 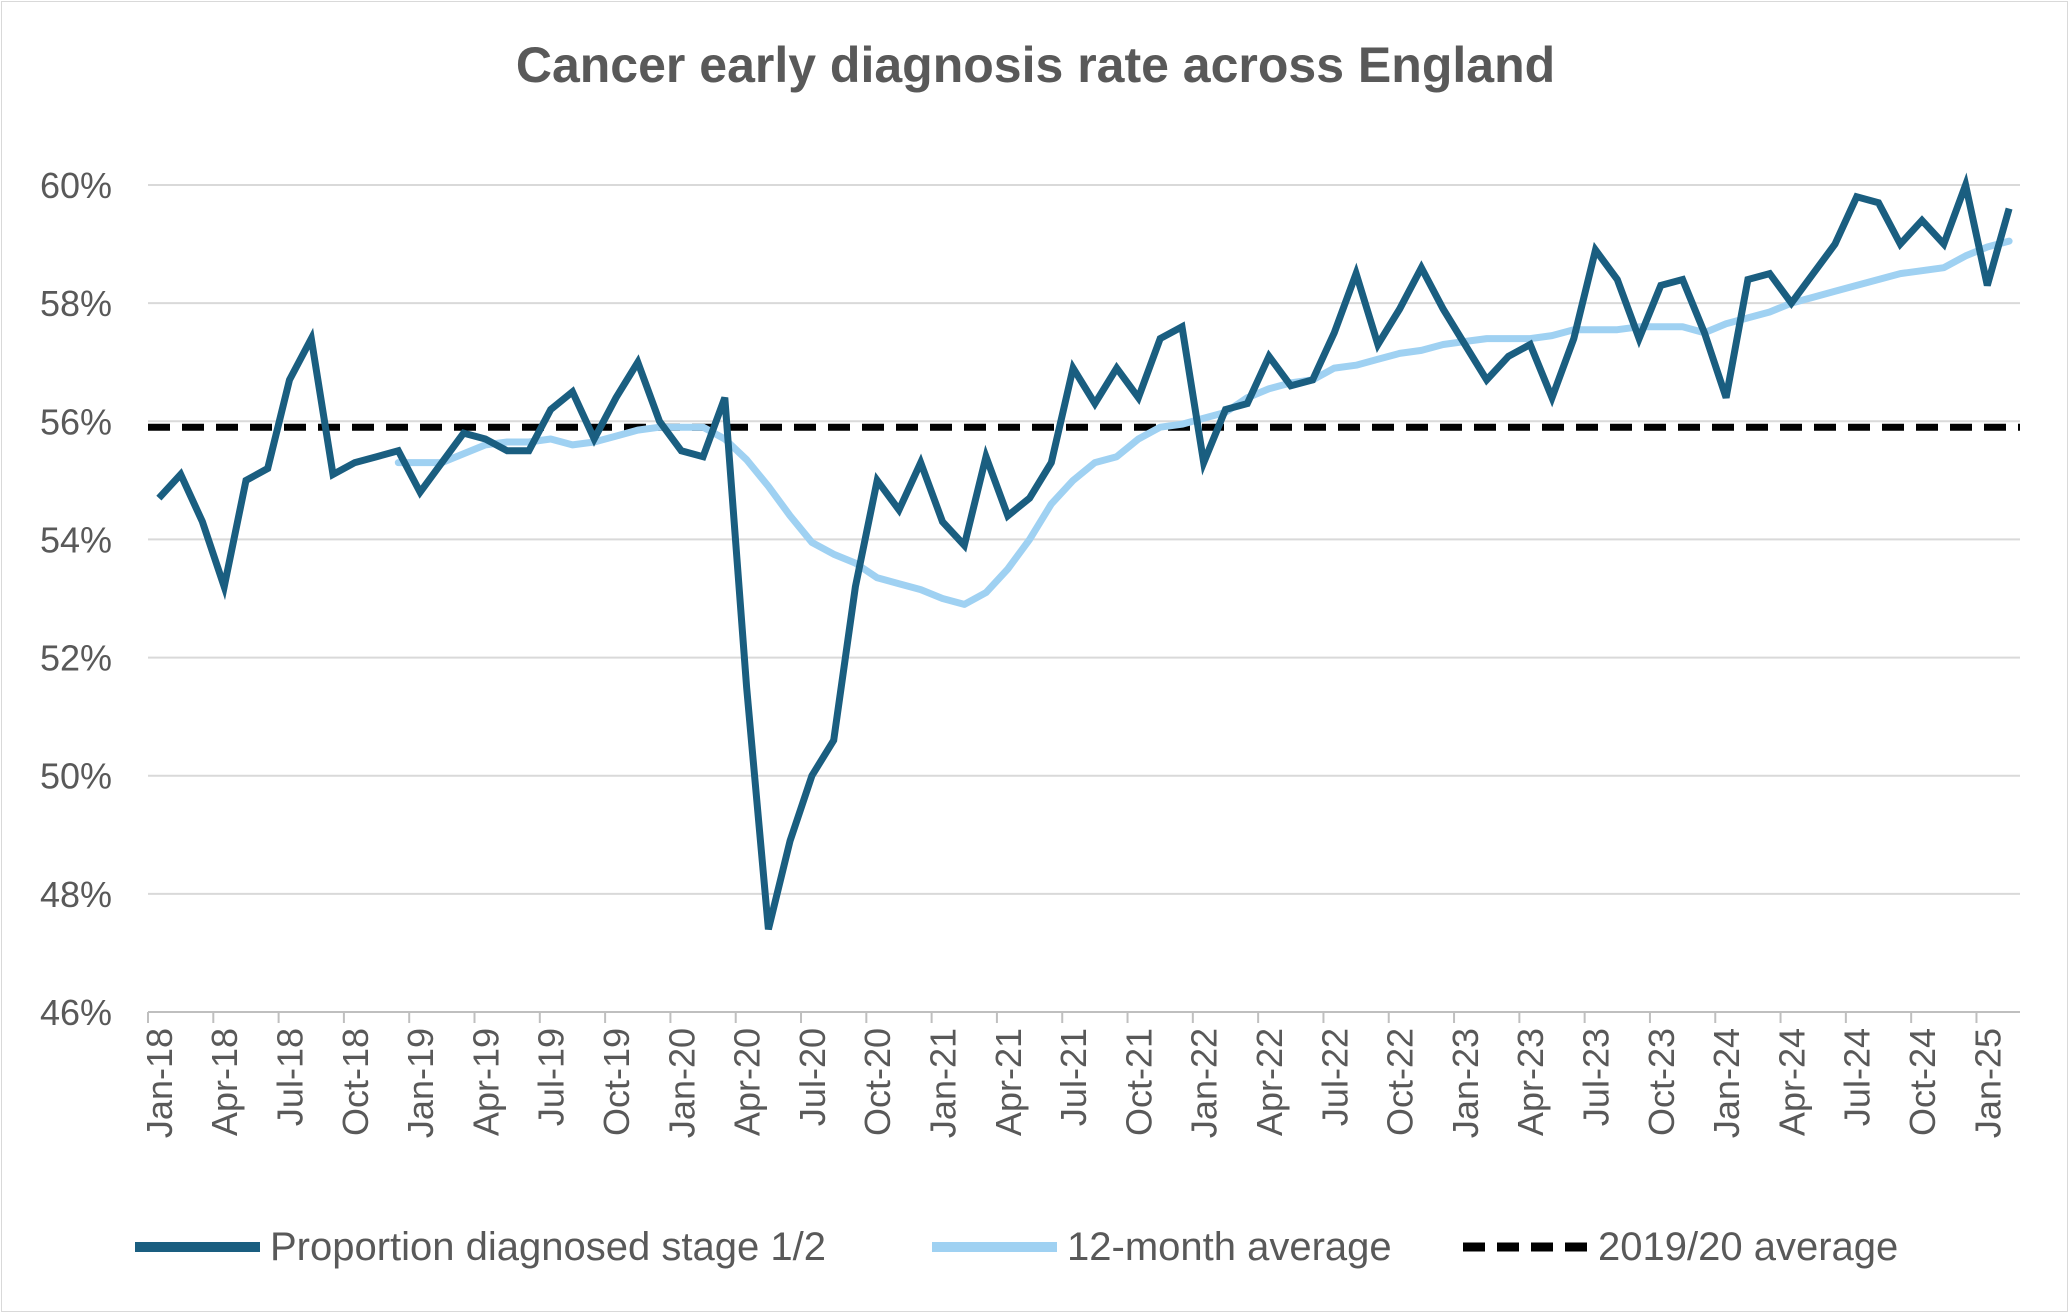 What do you see at coordinates (994, 1247) in the screenshot?
I see `legend-swatch-12-month` at bounding box center [994, 1247].